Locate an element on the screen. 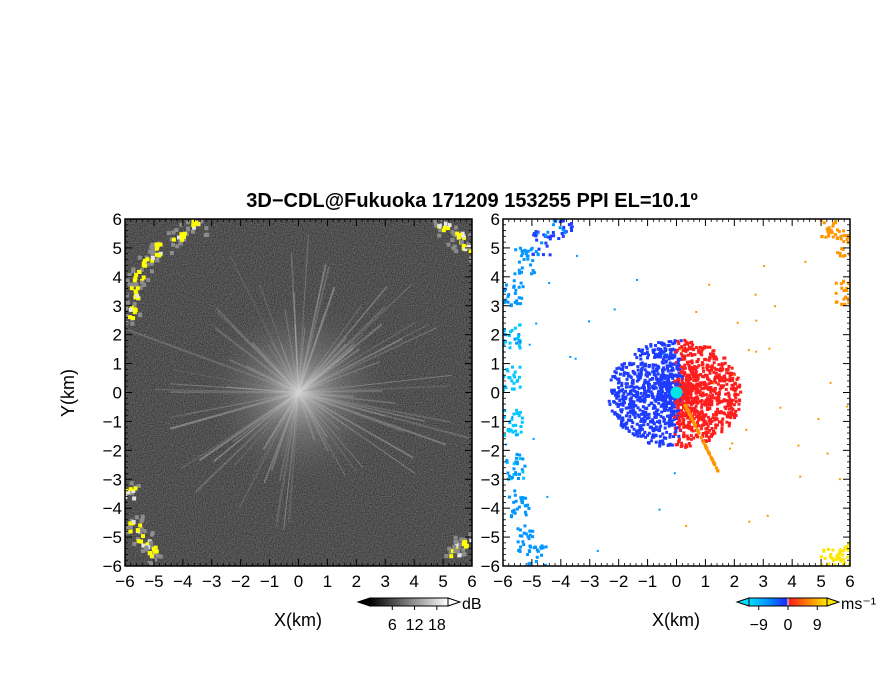  x-tick-label: −5 is located at coordinates (153, 581).